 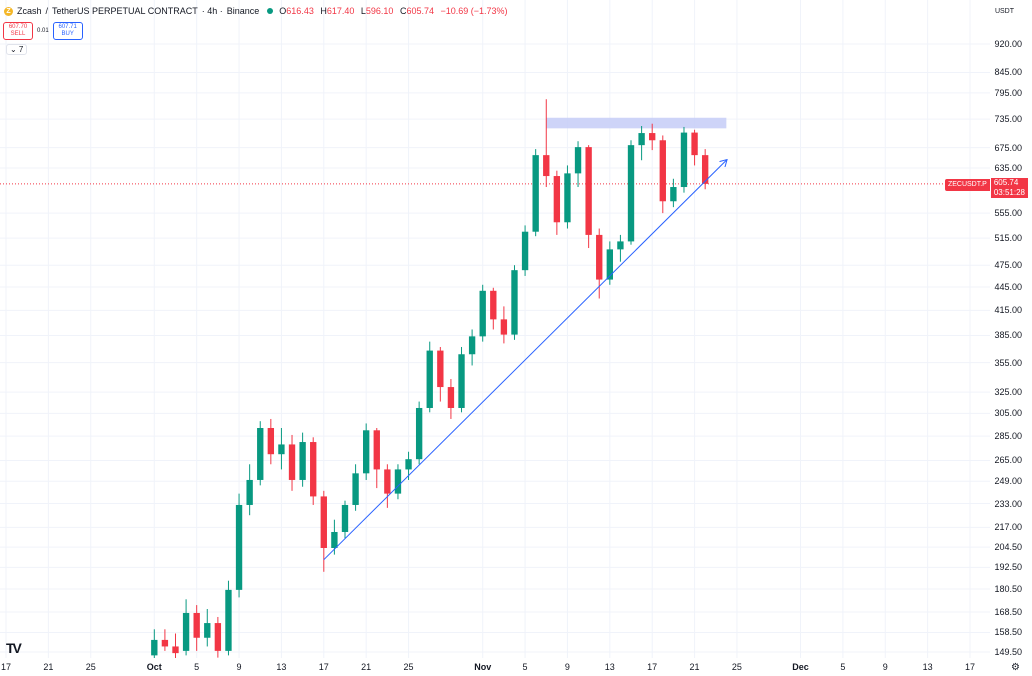 What do you see at coordinates (18, 27) in the screenshot?
I see `sell-price: 607.70` at bounding box center [18, 27].